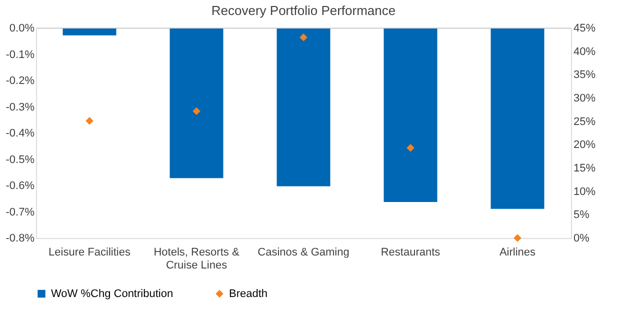 Image resolution: width=641 pixels, height=320 pixels. Describe the element at coordinates (585, 122) in the screenshot. I see `y2-tick-label: 25%` at that location.